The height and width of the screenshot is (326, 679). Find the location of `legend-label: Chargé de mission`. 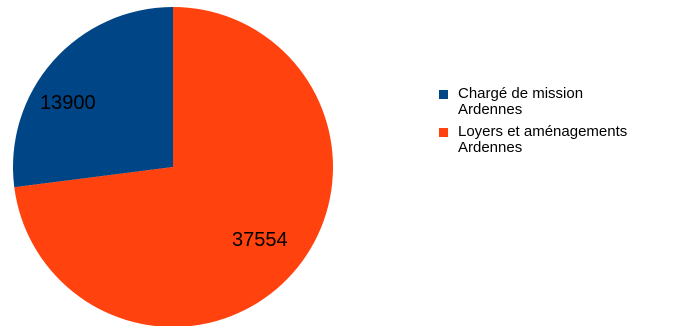

legend-label: Chargé de mission is located at coordinates (521, 93).